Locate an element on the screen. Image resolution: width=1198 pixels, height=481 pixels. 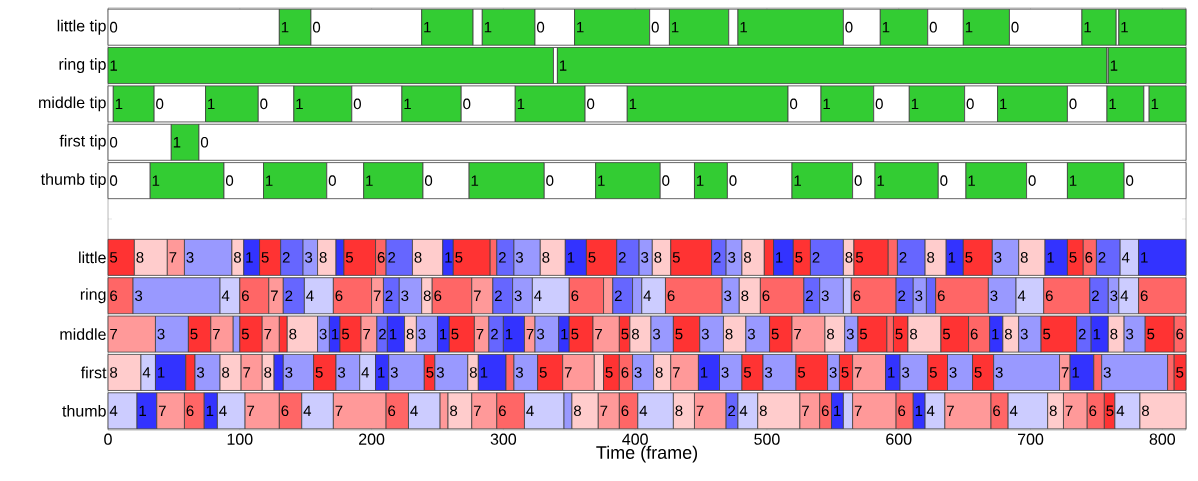
y-tick-label: ring is located at coordinates (93, 296).